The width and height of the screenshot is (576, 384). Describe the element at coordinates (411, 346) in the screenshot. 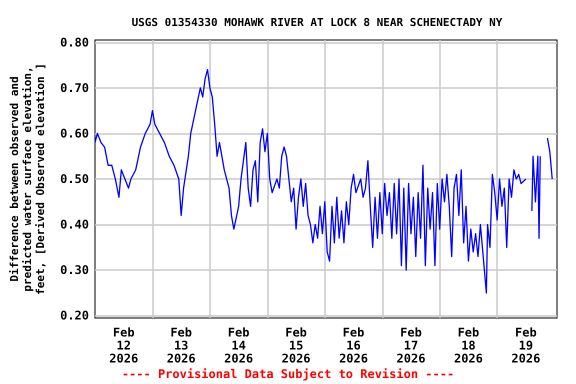

I see `x-tick-label: Feb 17 2026` at that location.